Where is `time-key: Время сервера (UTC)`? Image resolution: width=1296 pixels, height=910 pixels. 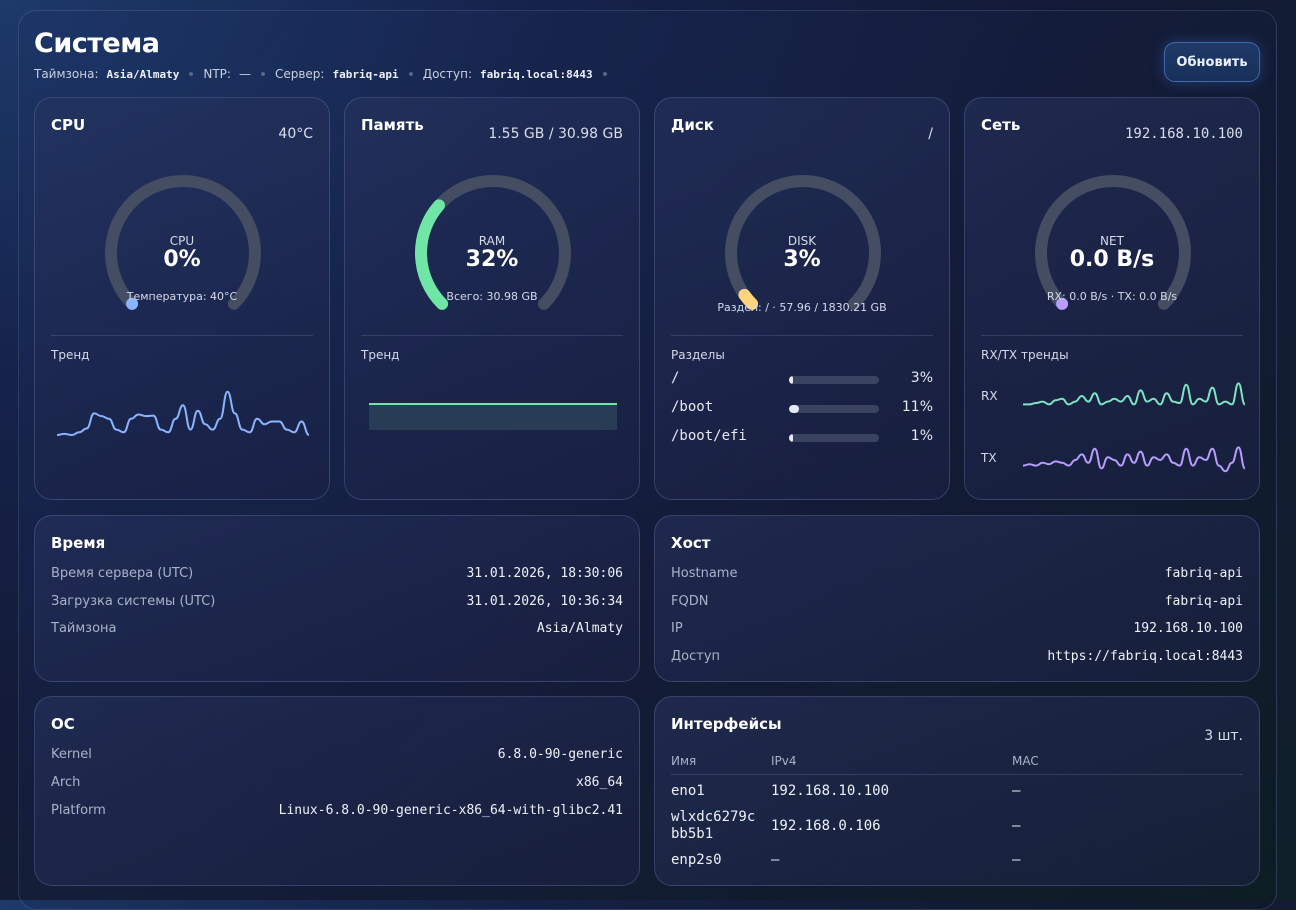
time-key: Время сервера (UTC) is located at coordinates (122, 573).